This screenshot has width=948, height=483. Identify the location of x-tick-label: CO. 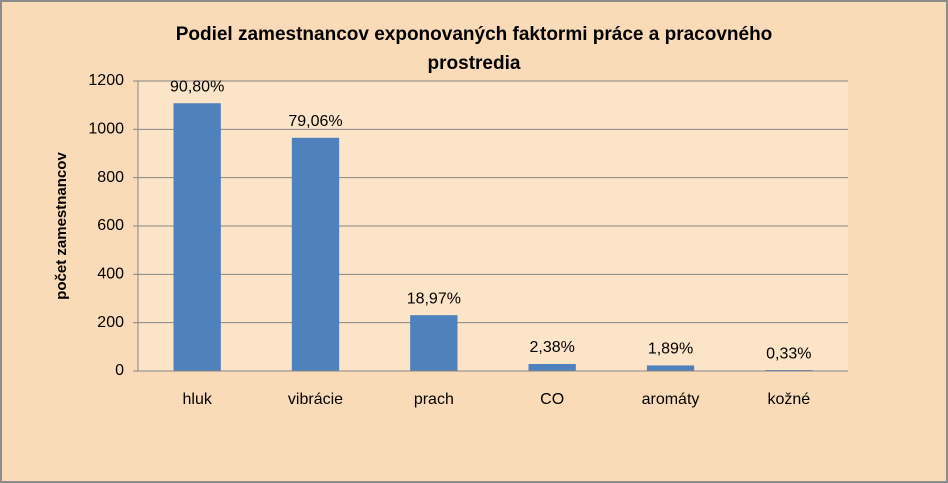
(552, 399).